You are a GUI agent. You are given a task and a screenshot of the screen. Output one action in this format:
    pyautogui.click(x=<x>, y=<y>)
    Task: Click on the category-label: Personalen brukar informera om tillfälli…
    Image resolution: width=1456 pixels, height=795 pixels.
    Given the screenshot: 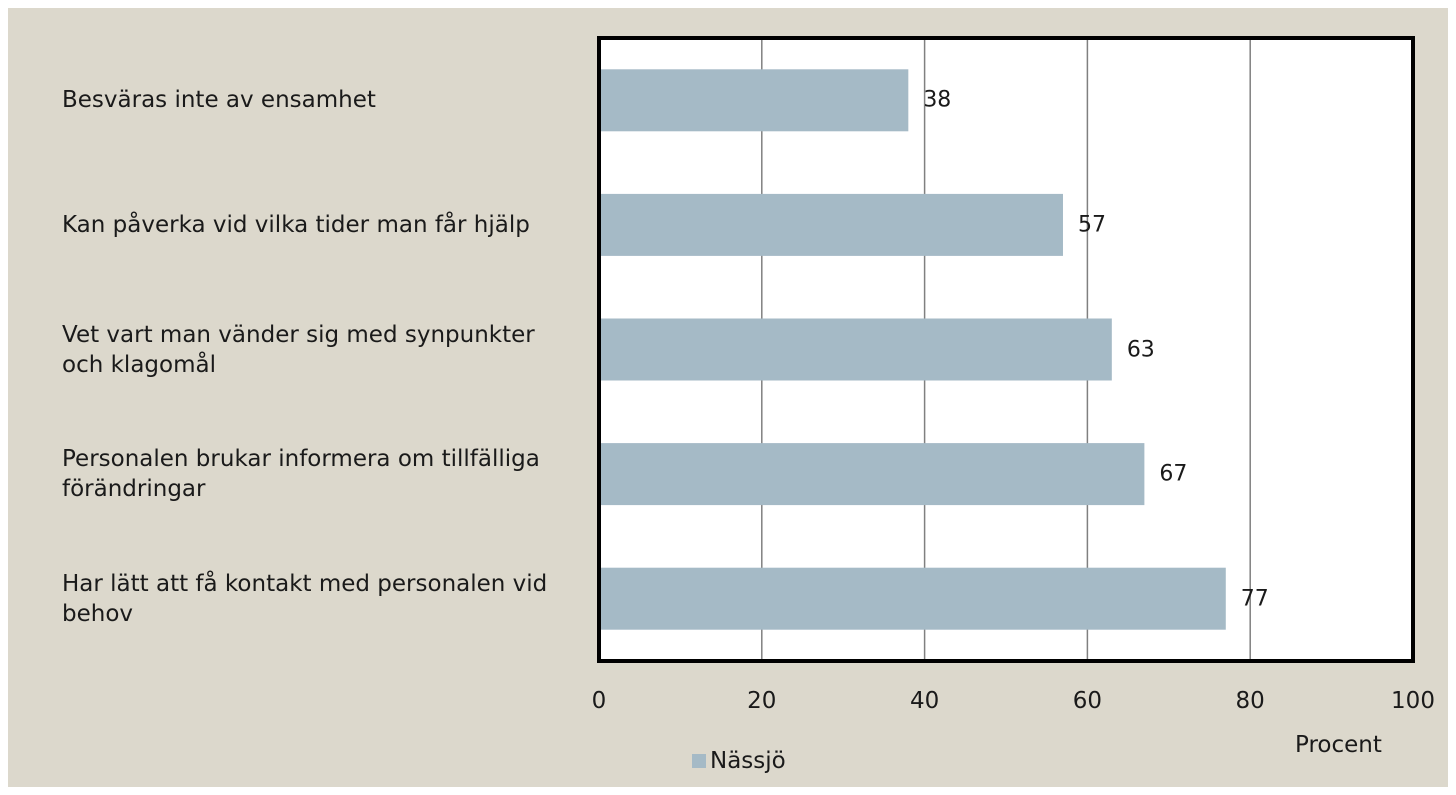 What is the action you would take?
    pyautogui.click(x=301, y=474)
    